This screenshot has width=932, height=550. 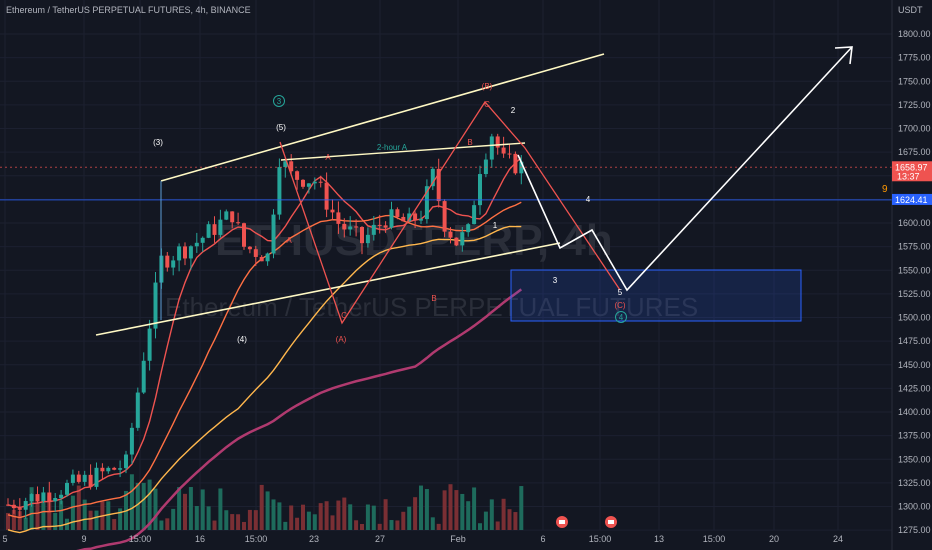 I want to click on y-tick-label: 1600.00, so click(x=914, y=223).